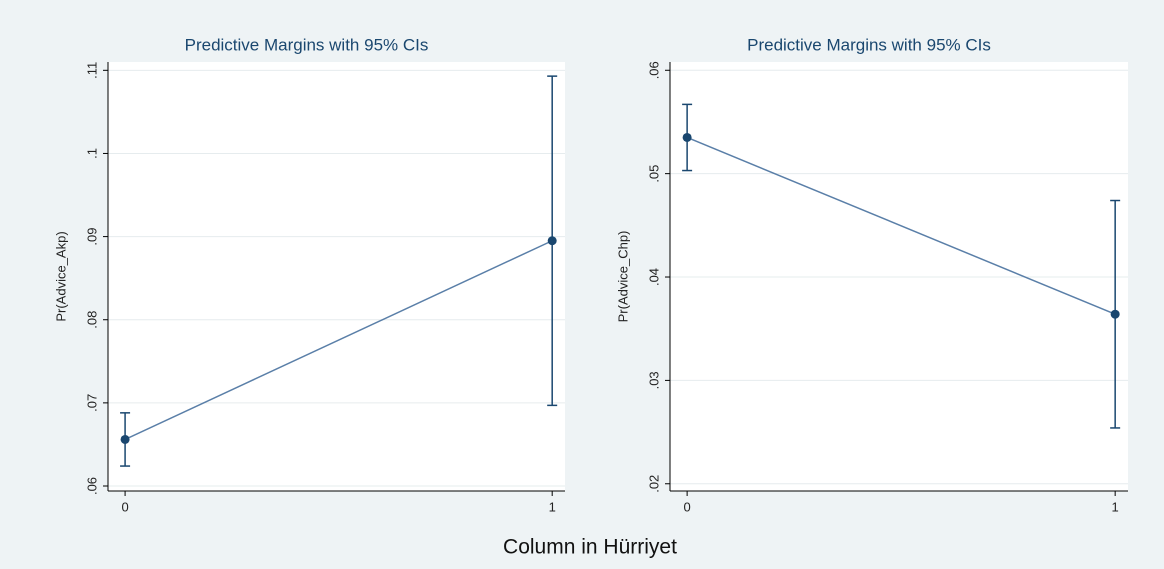 The height and width of the screenshot is (569, 1164). I want to click on y-tick-label: .03, so click(653, 380).